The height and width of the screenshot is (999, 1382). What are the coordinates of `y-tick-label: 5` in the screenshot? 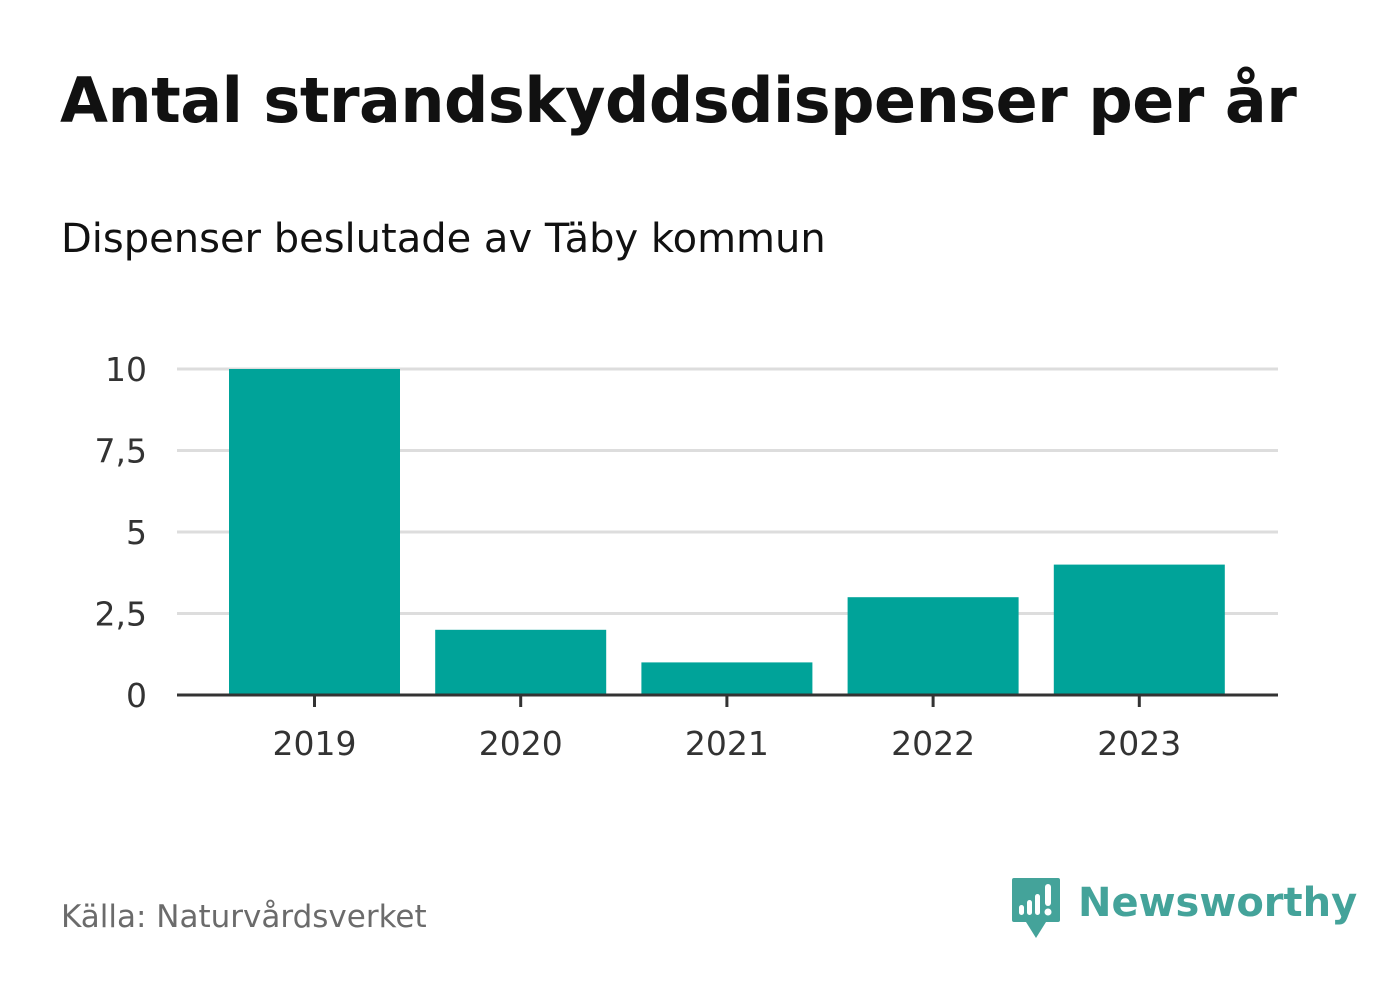 It's located at (136, 532).